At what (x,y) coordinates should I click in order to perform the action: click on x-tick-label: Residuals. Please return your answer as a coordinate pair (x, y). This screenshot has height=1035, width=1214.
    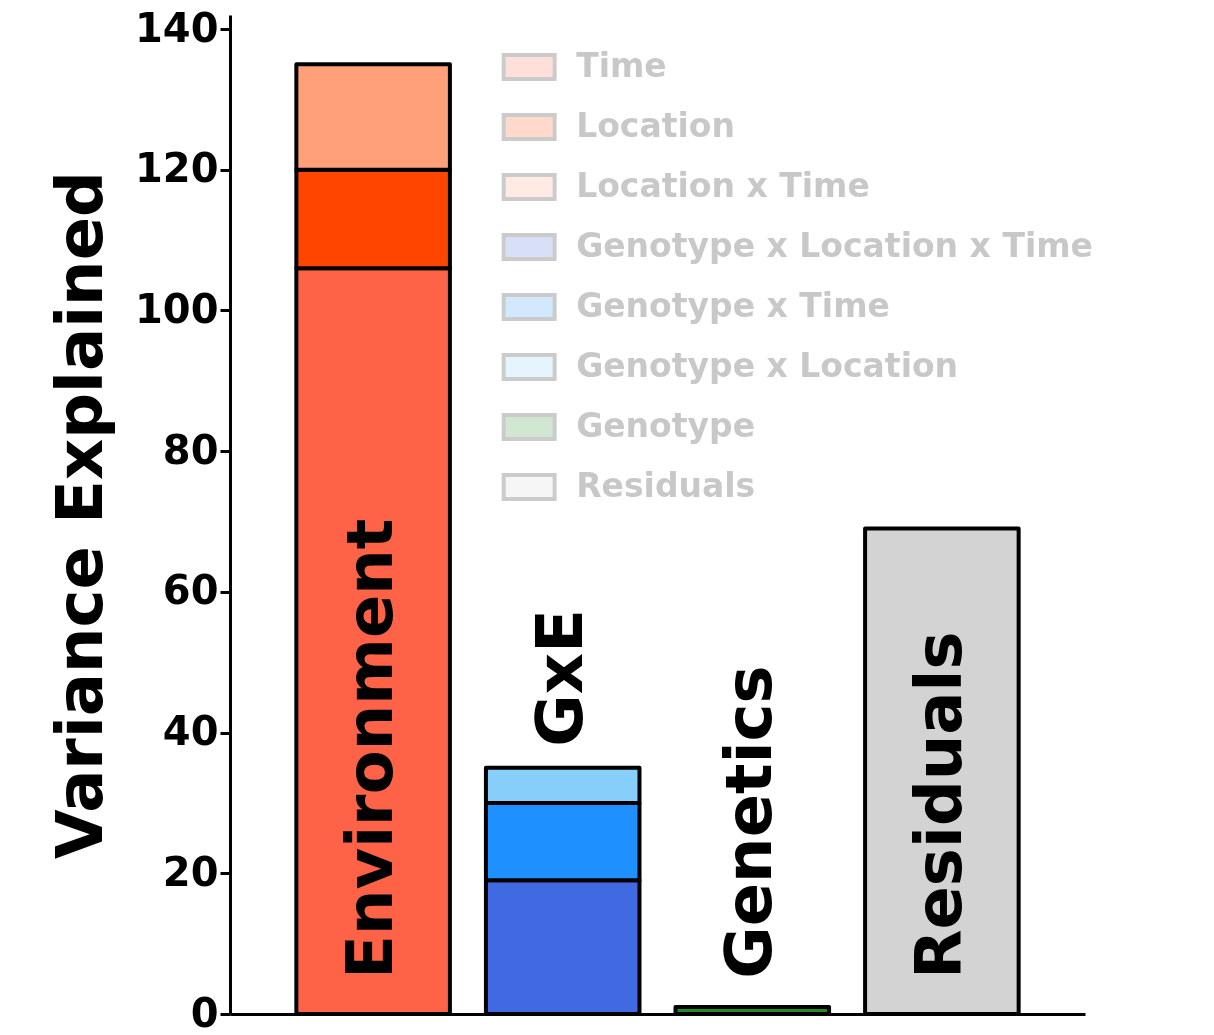
    Looking at the image, I should click on (938, 805).